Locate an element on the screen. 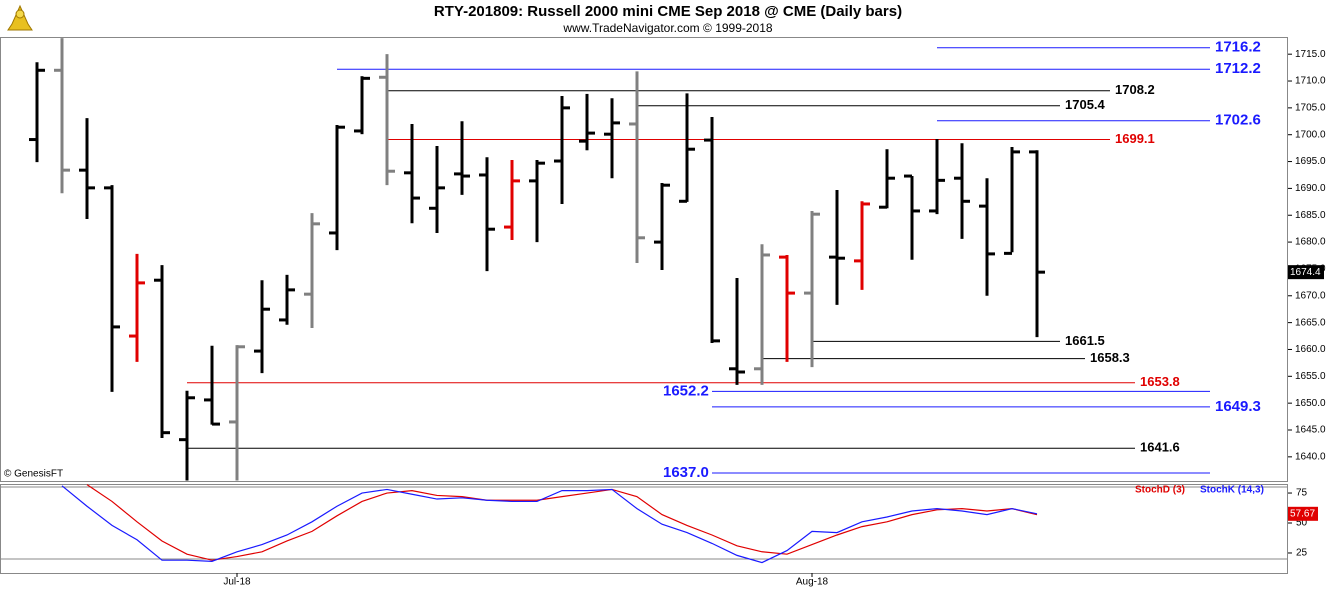 This screenshot has height=596, width=1336. y-tick-label: 1710.0 is located at coordinates (1310, 81).